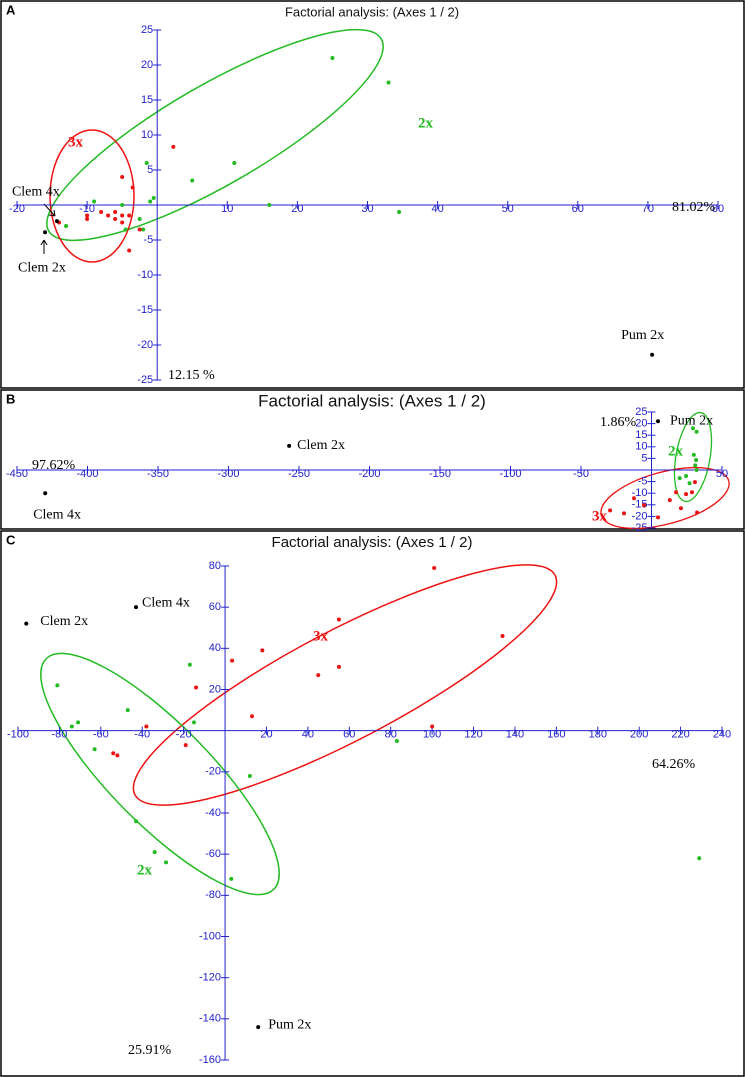  What do you see at coordinates (49, 210) in the screenshot?
I see `arrow` at bounding box center [49, 210].